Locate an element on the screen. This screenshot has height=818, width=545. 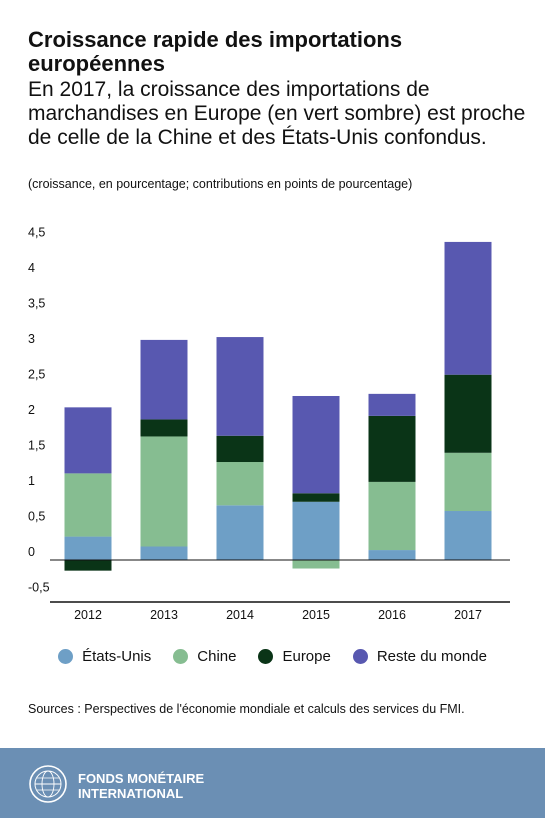
legend-item-chine: Chine is located at coordinates (204, 656).